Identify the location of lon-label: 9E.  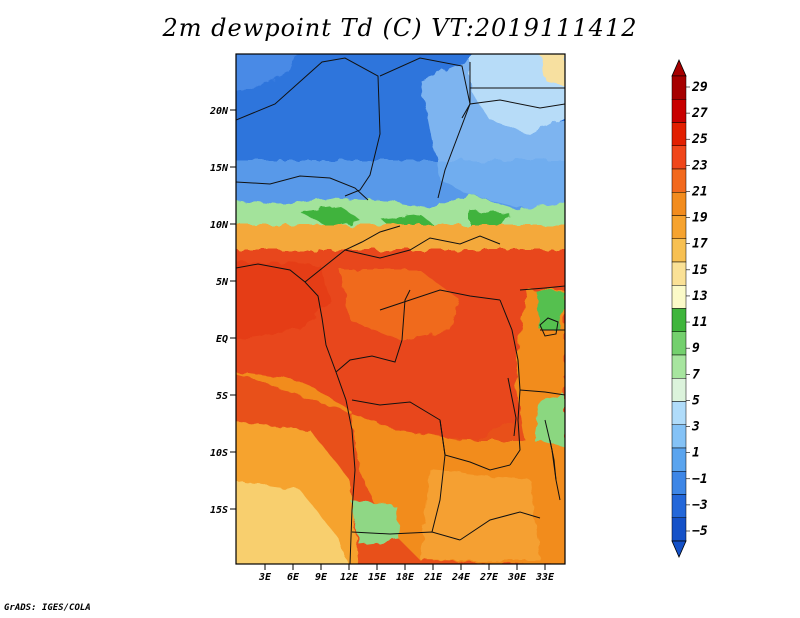
(321, 577).